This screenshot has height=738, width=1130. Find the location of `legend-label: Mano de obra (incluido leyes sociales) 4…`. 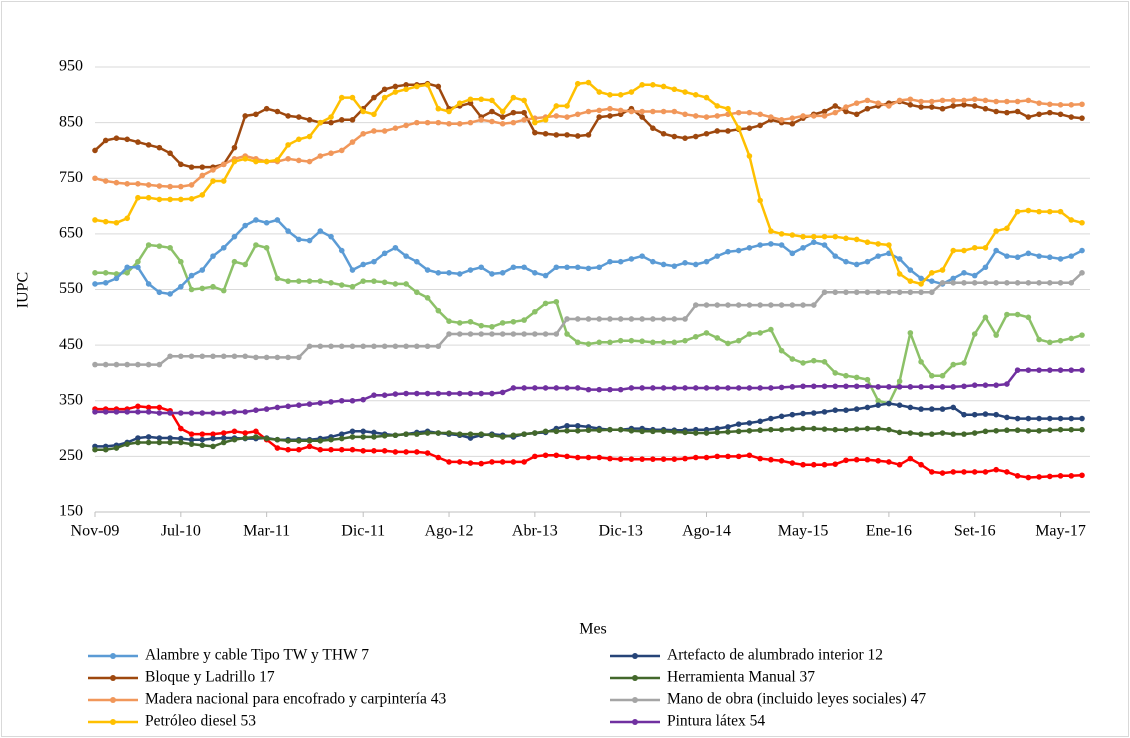

legend-label: Mano de obra (incluido leyes sociales) 4… is located at coordinates (796, 699).